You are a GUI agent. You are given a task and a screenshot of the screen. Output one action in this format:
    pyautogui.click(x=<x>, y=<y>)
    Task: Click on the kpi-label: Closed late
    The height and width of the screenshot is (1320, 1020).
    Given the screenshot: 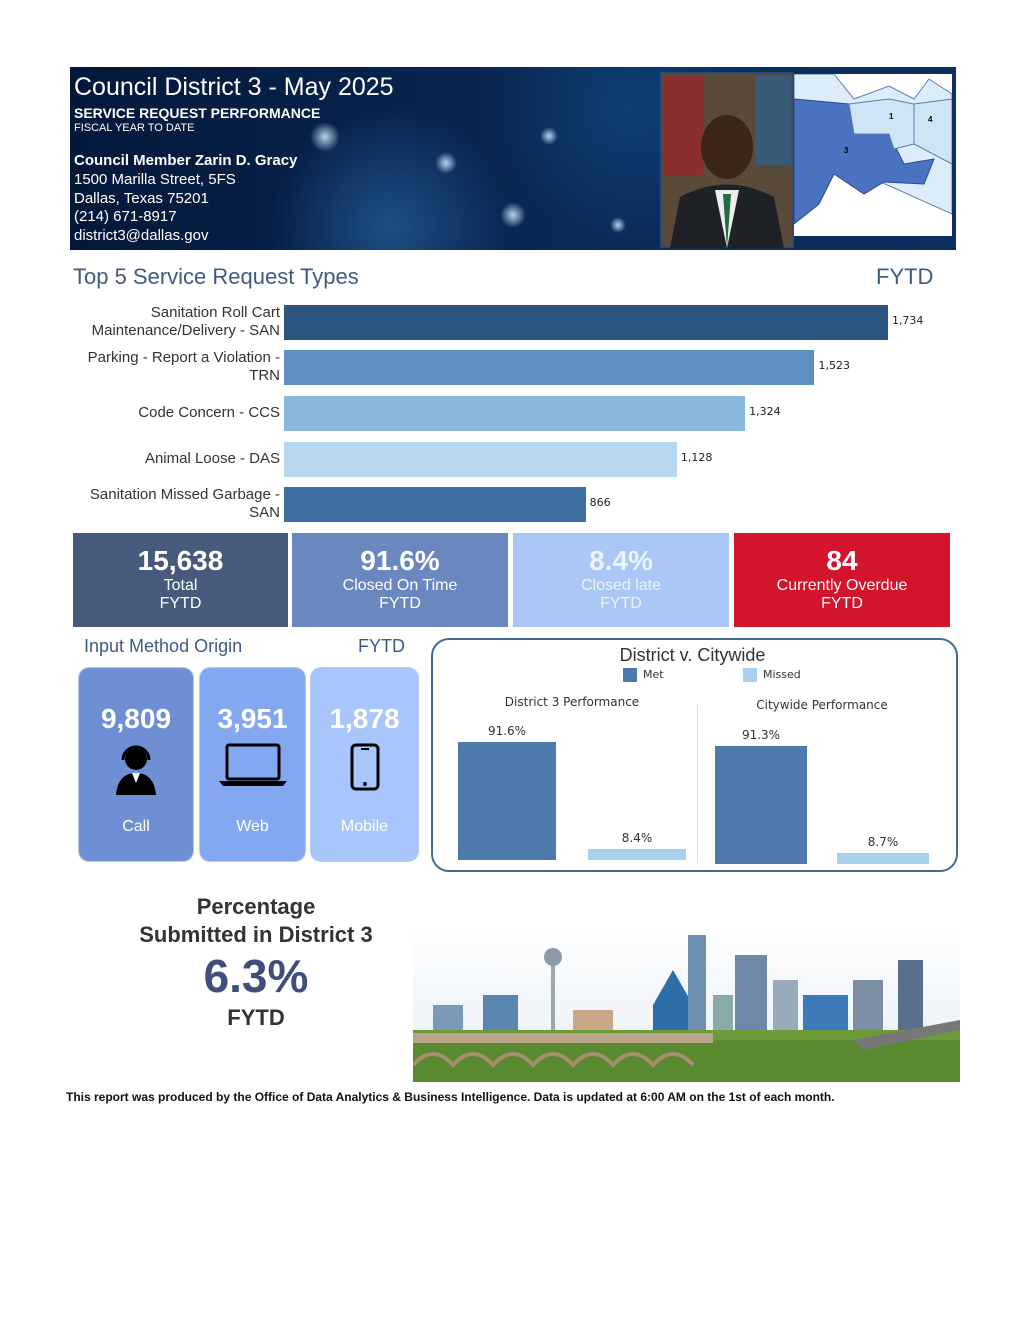 What is the action you would take?
    pyautogui.click(x=621, y=585)
    